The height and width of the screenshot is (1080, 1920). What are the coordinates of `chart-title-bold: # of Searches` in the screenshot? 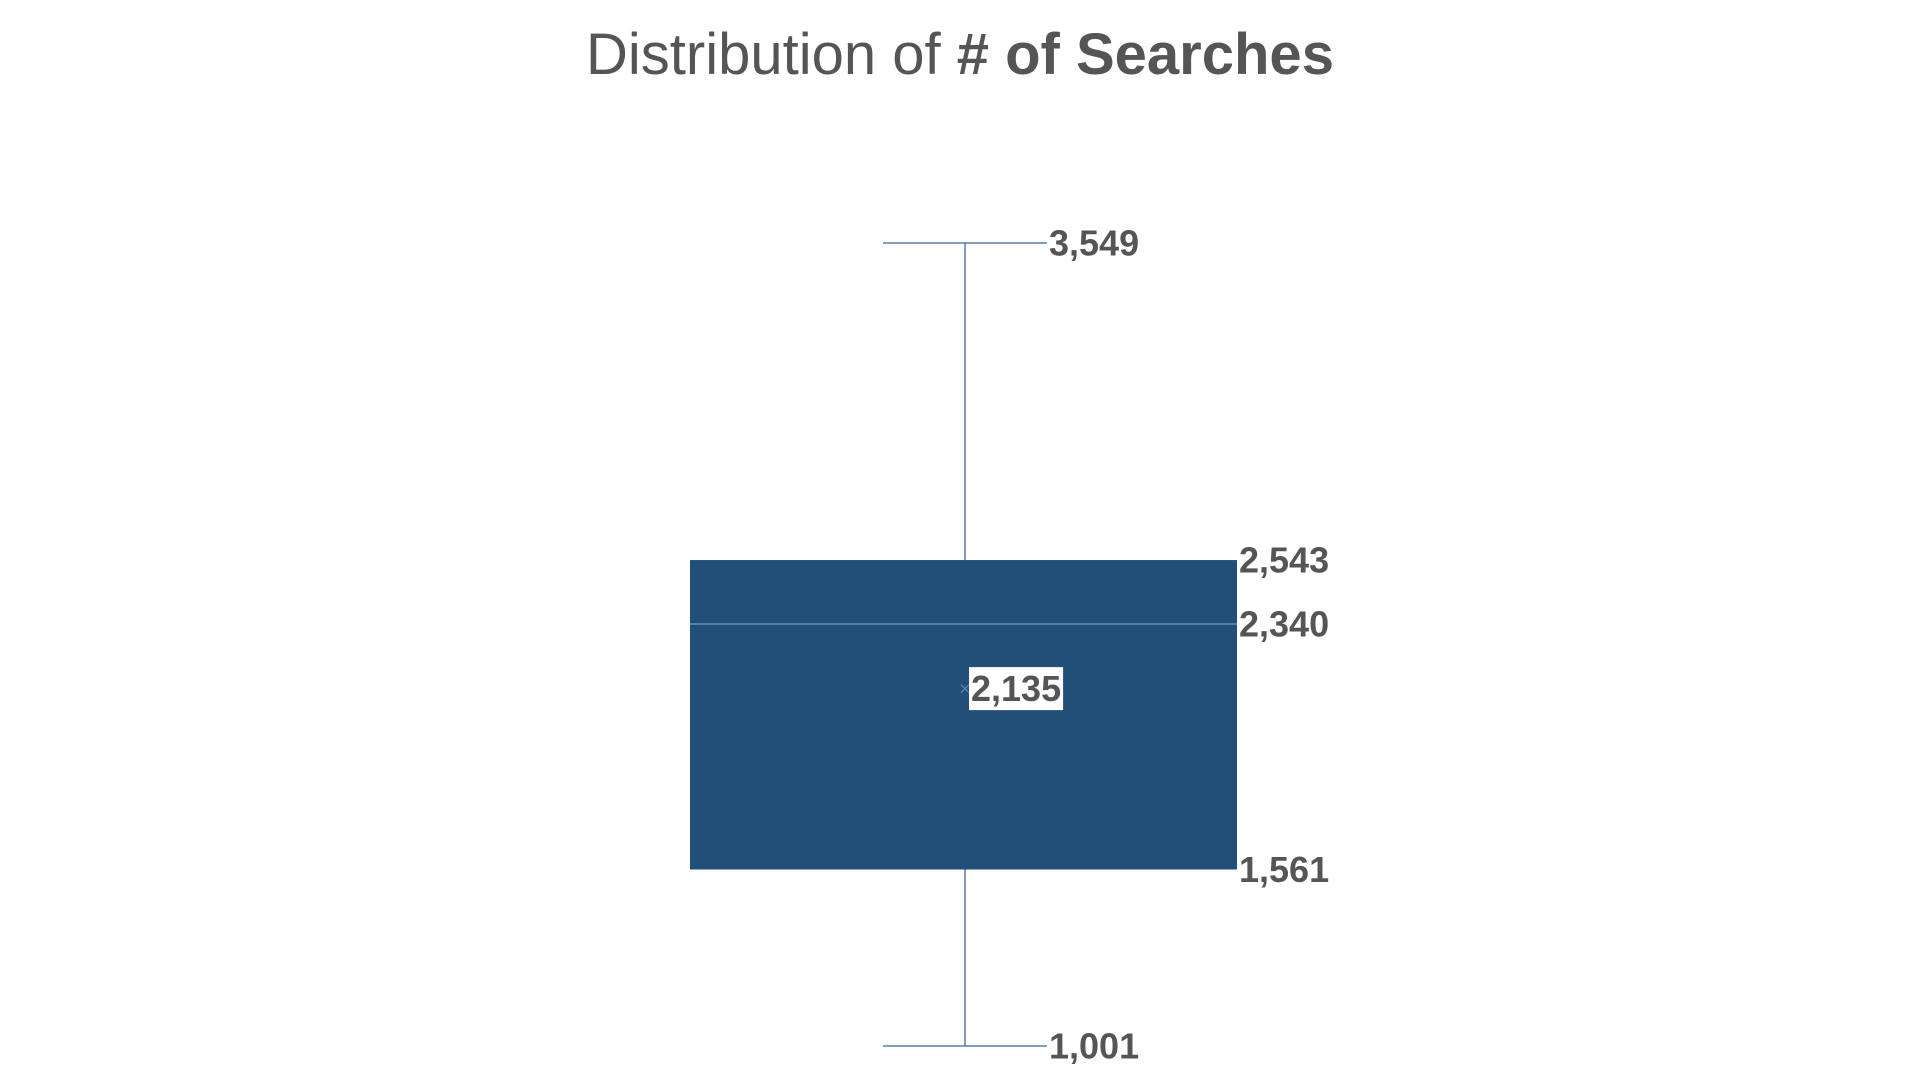 It's located at (1145, 54).